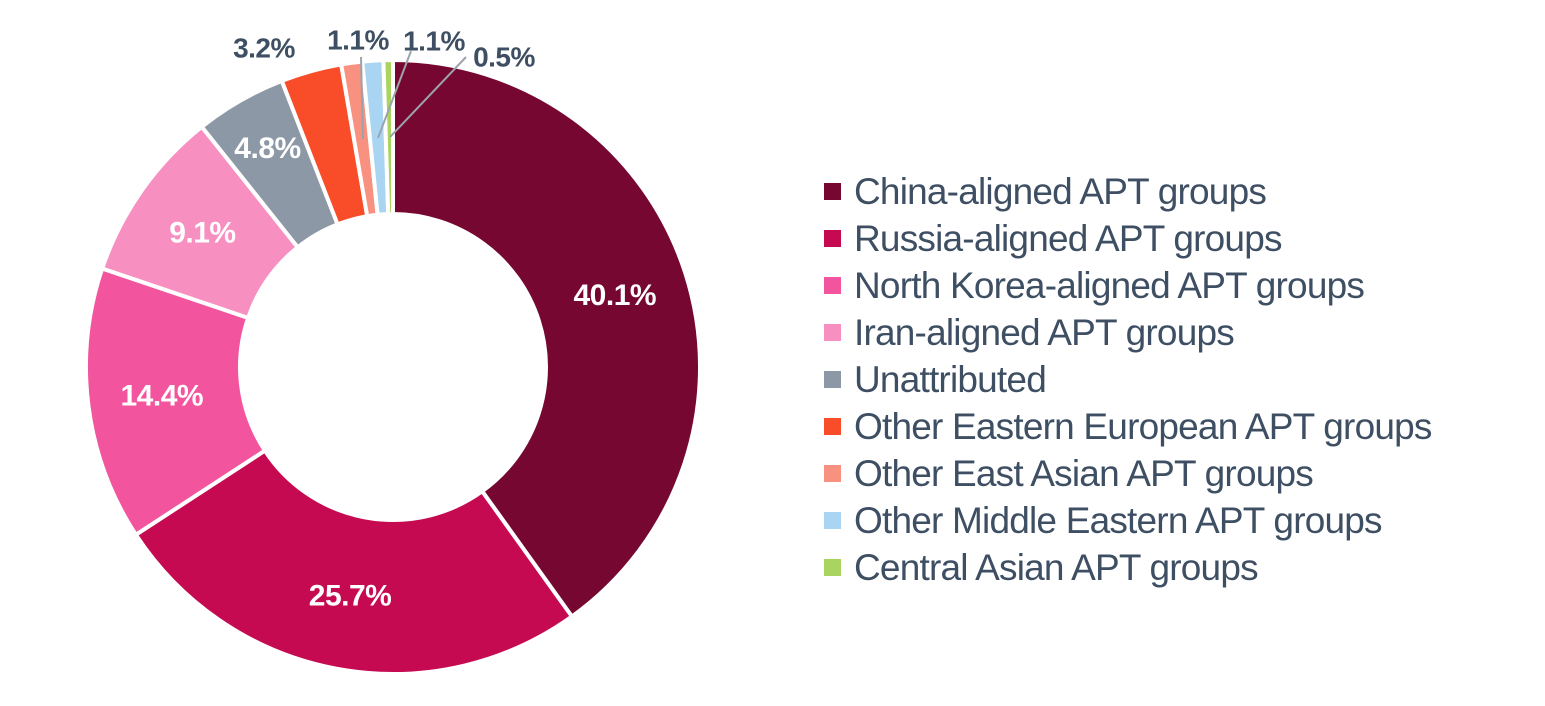  Describe the element at coordinates (615, 295) in the screenshot. I see `slice-percentage-label: 40.1%` at that location.